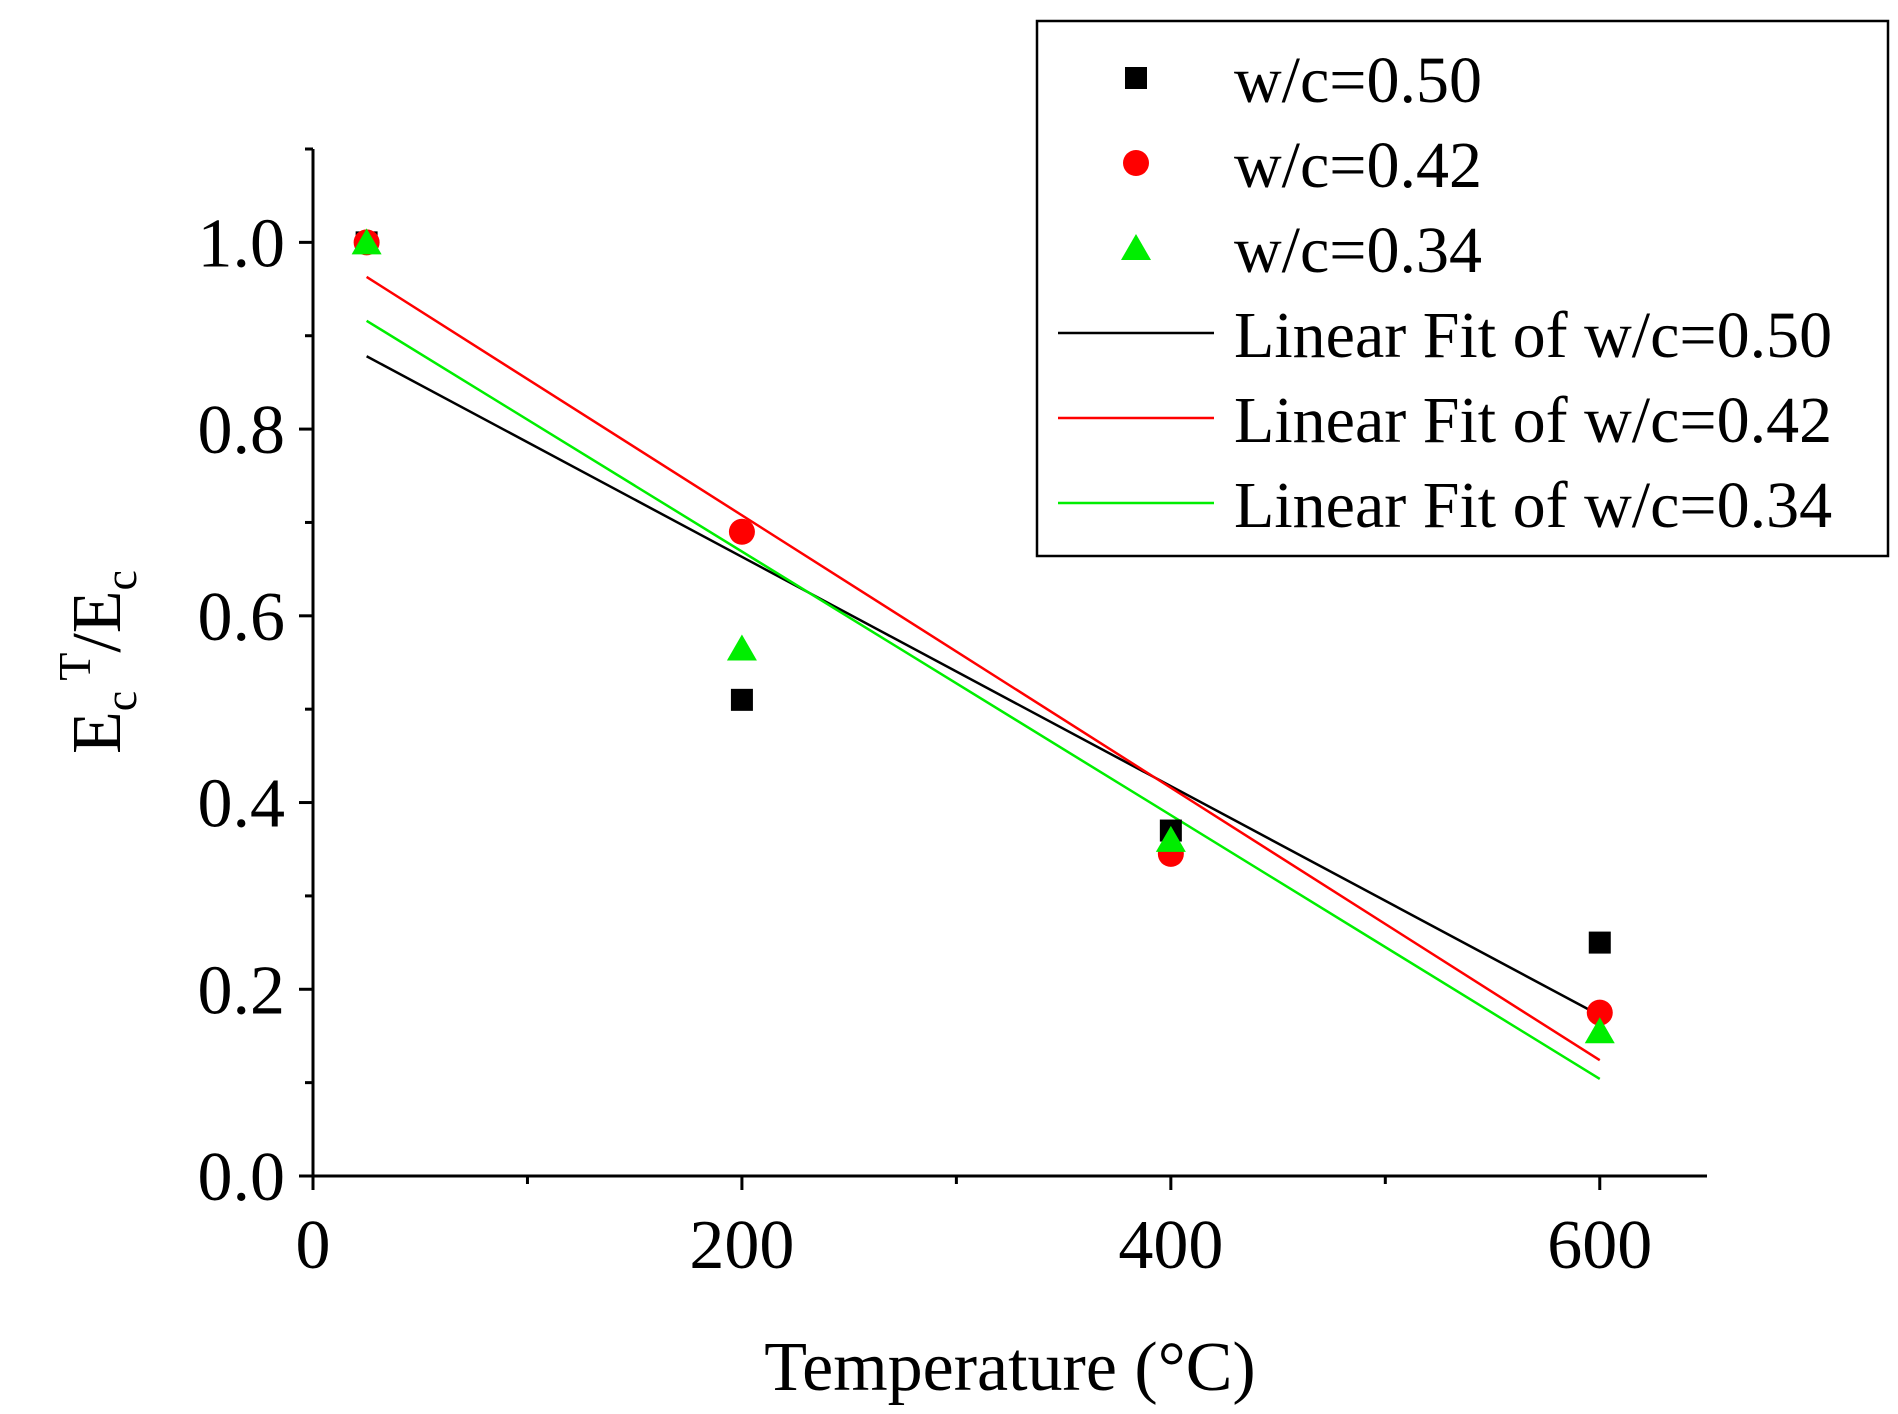 The height and width of the screenshot is (1414, 1898). Describe the element at coordinates (1599, 1245) in the screenshot. I see `x-tick-label: 600` at that location.